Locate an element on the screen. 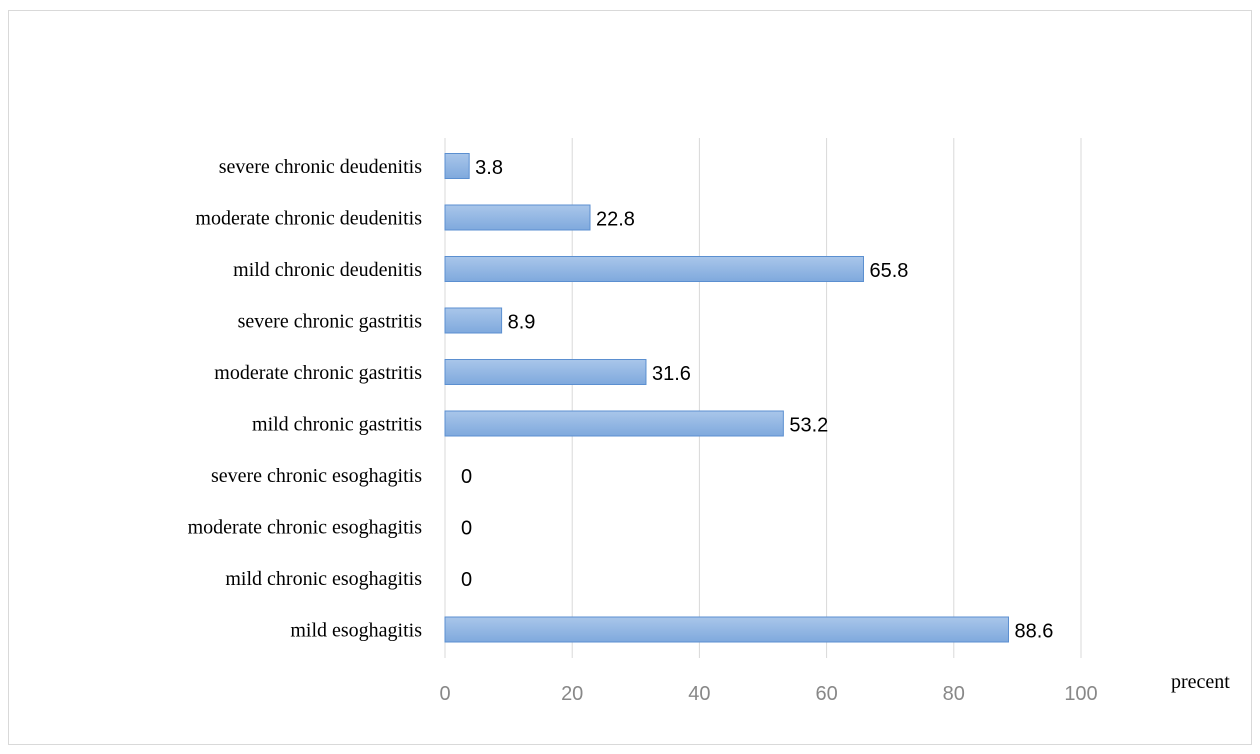 Image resolution: width=1260 pixels, height=754 pixels. data-label: 88.6 is located at coordinates (1033, 632).